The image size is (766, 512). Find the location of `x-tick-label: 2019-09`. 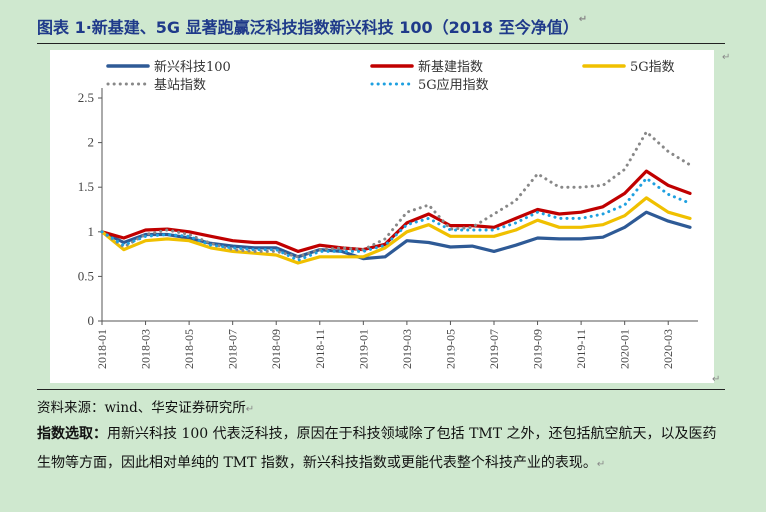

x-tick-label: 2019-09 is located at coordinates (538, 349).